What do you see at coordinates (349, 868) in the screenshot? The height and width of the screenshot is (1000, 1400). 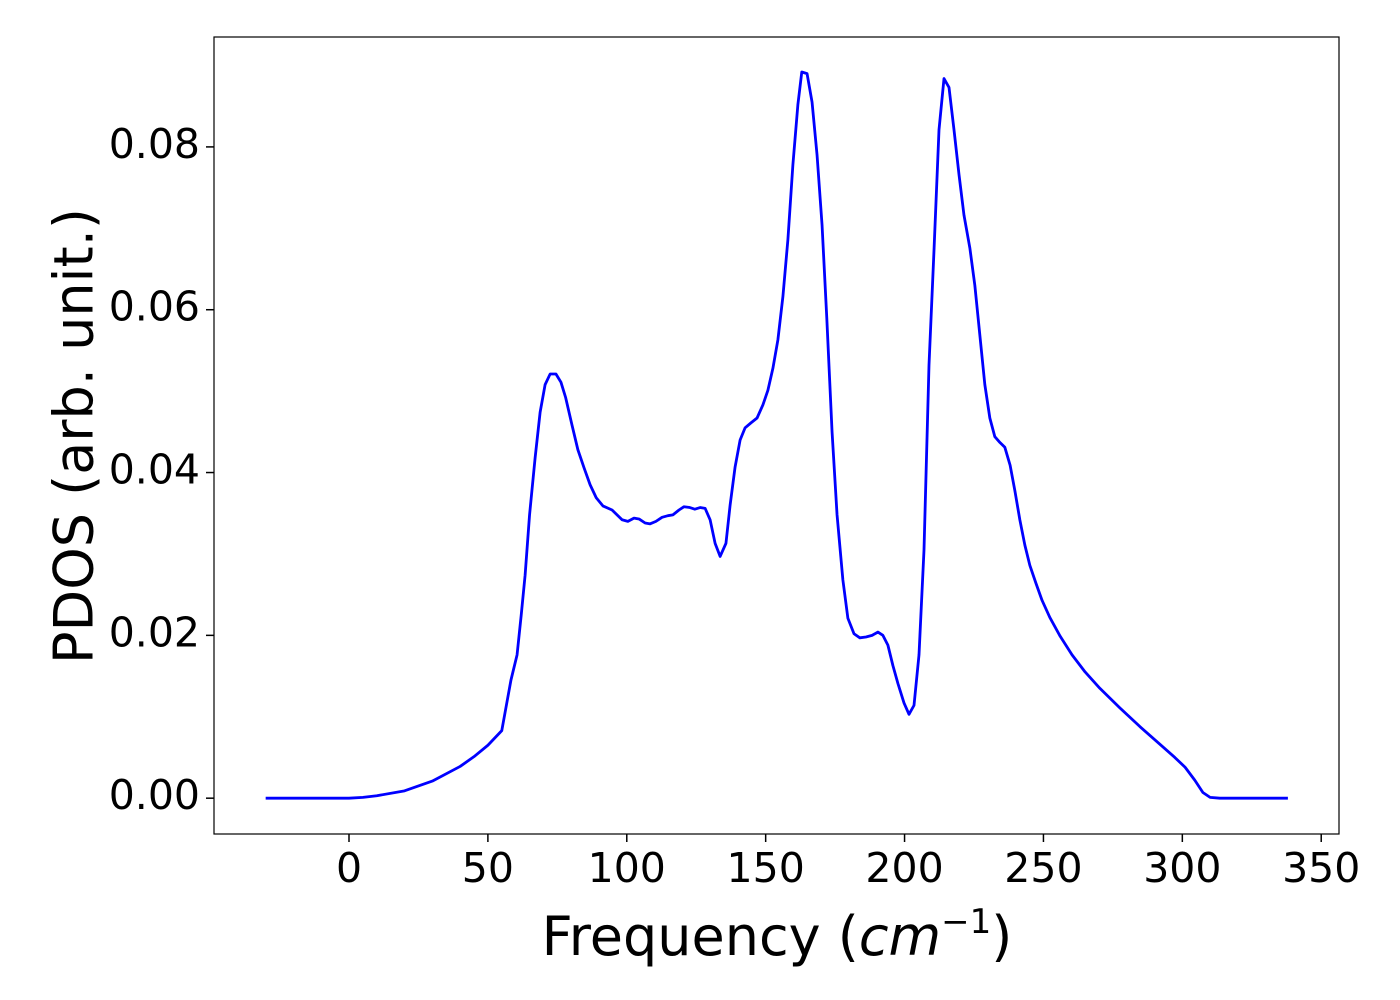 I see `x-tick-label: 0` at bounding box center [349, 868].